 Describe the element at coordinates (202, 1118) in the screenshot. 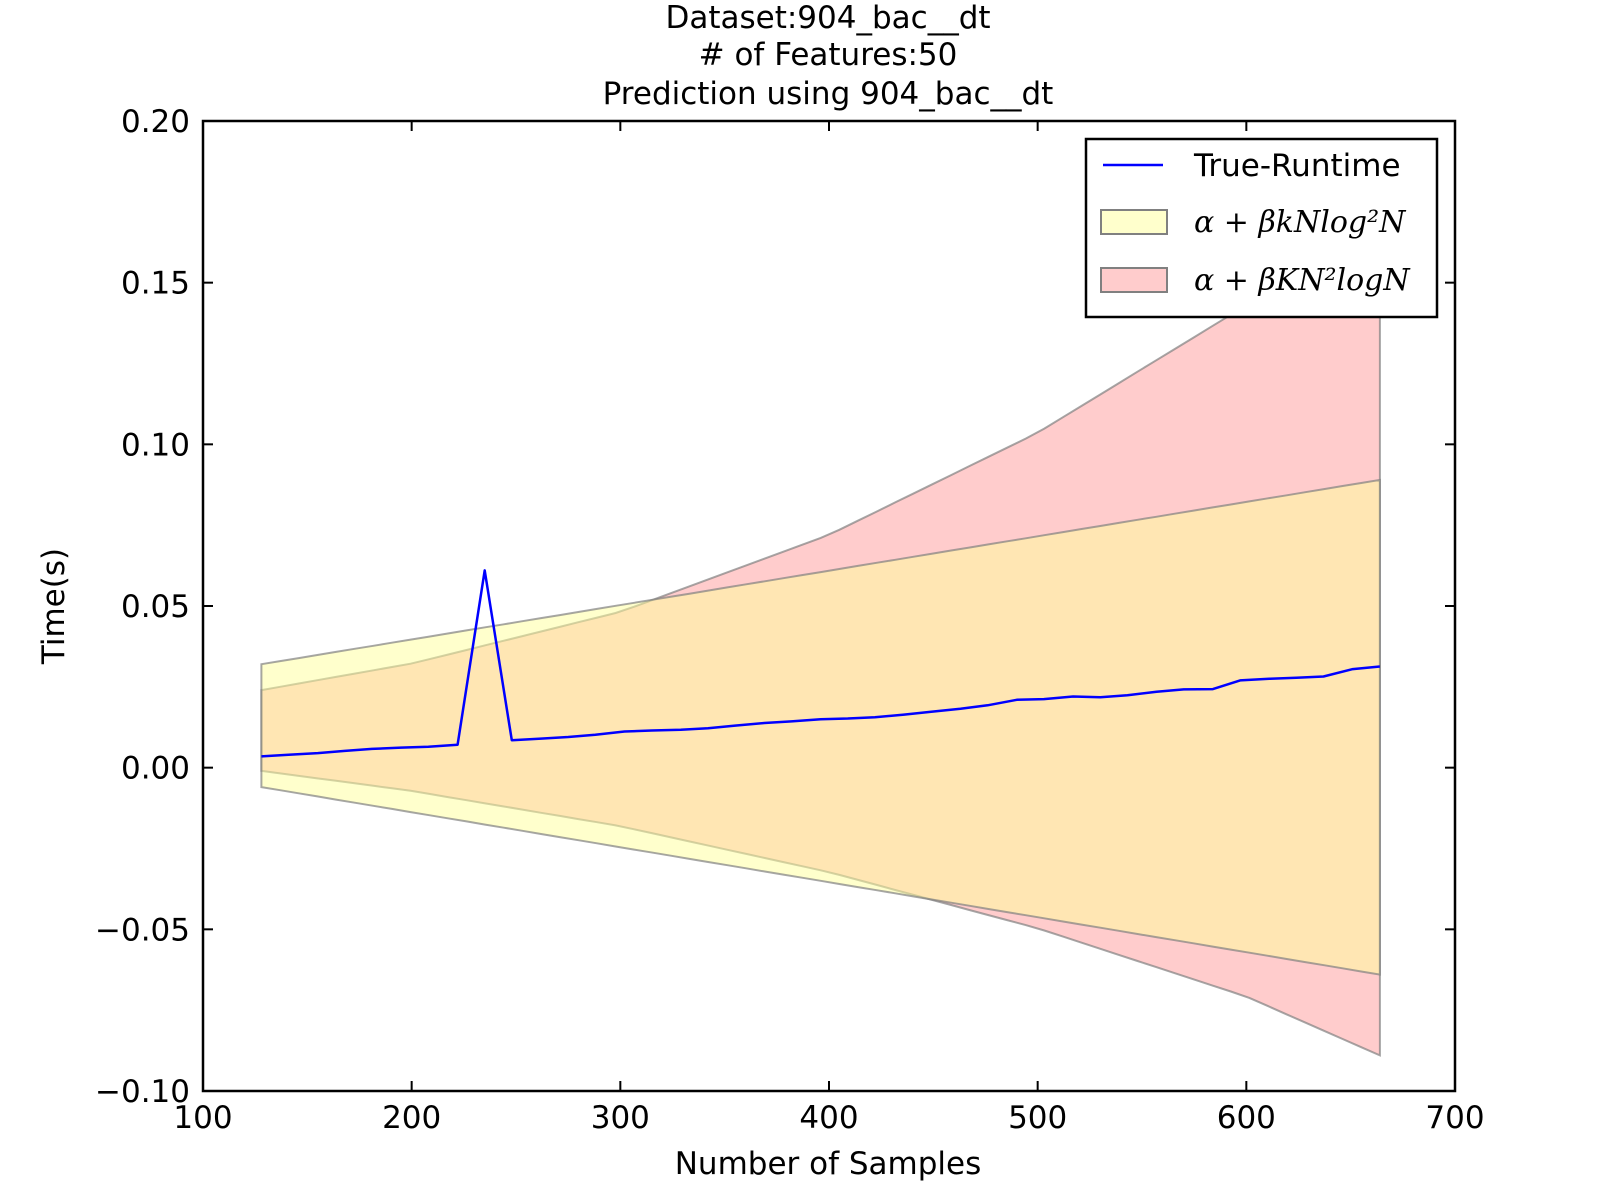

I see `x-tick-label: 100` at that location.